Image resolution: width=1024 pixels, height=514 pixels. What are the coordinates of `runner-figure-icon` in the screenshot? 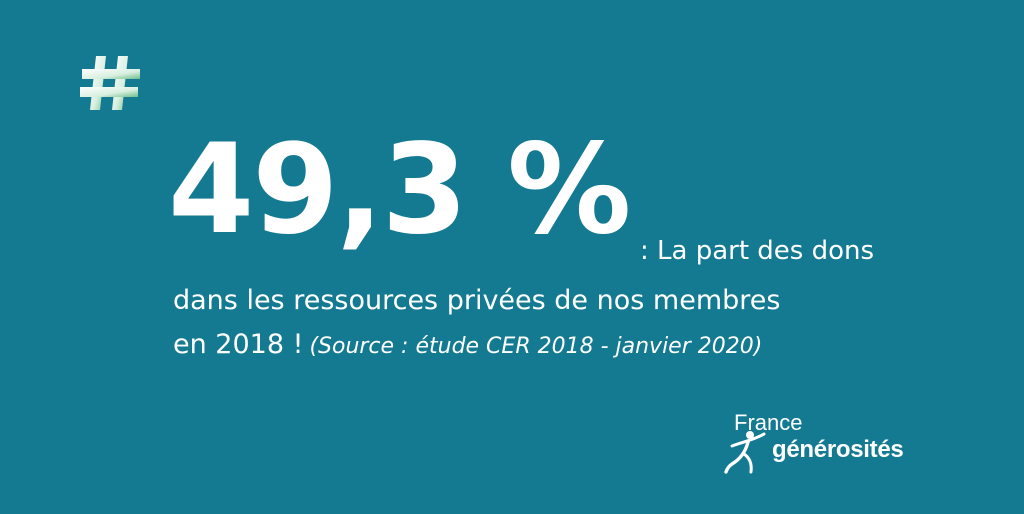 It's located at (745, 452).